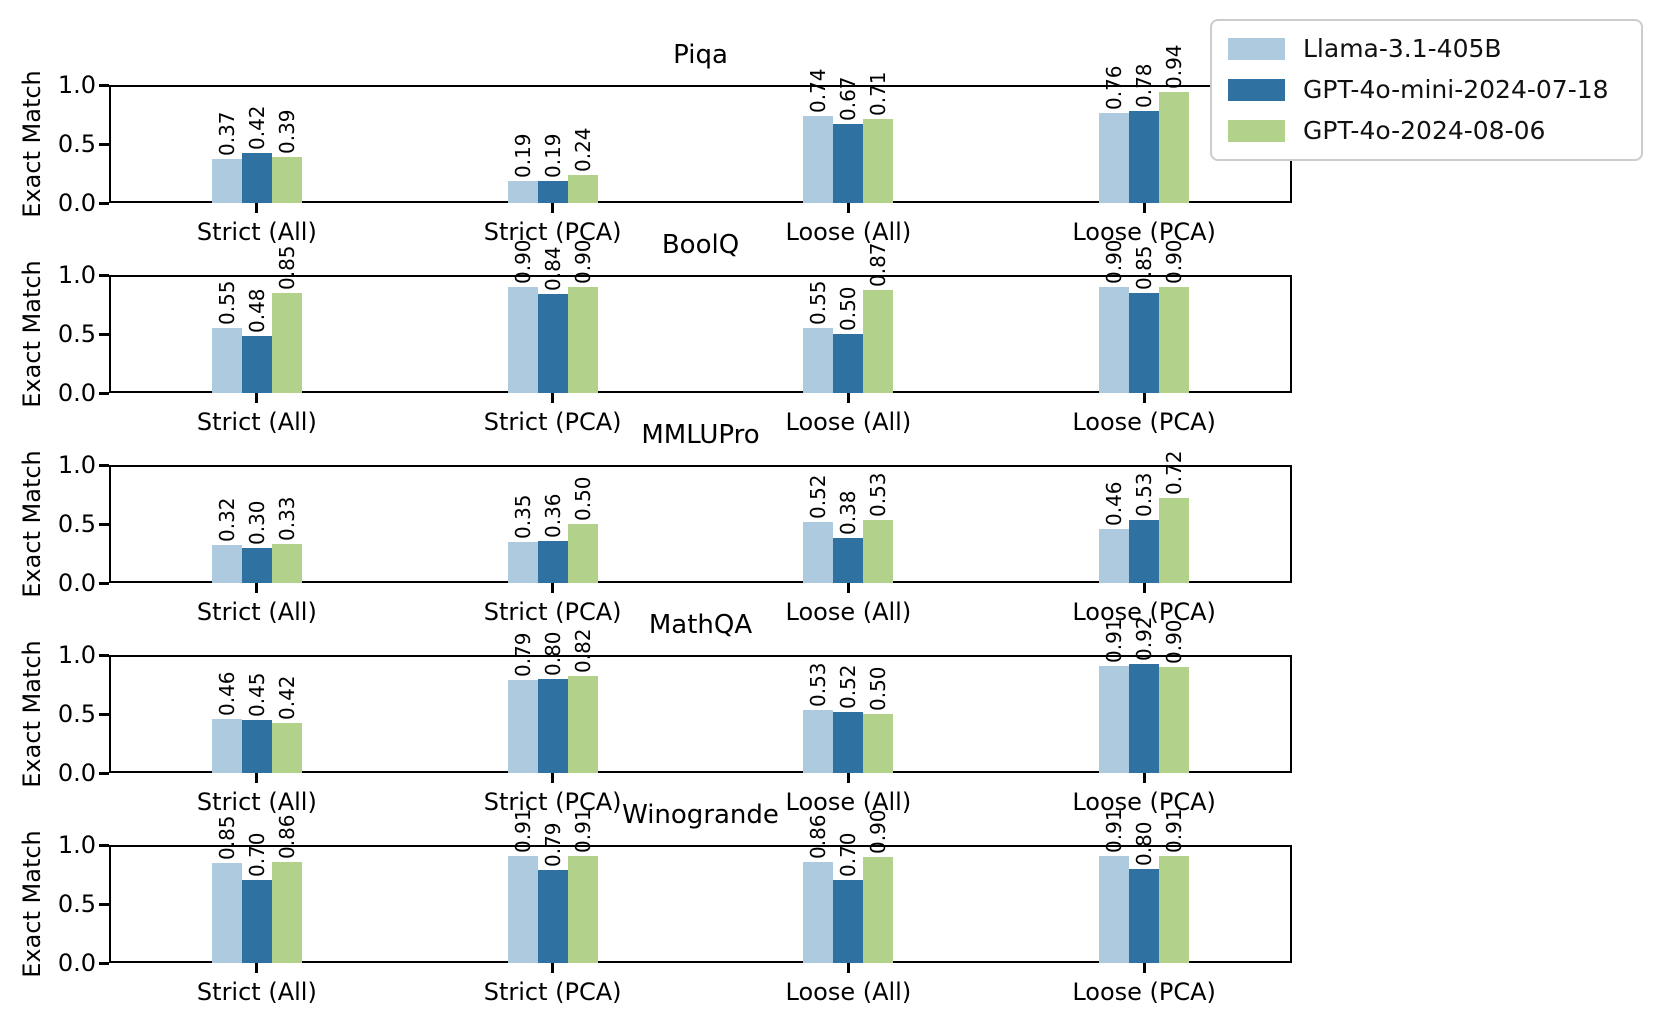  Describe the element at coordinates (700, 815) in the screenshot. I see `subplot-title: Winogrande` at that location.